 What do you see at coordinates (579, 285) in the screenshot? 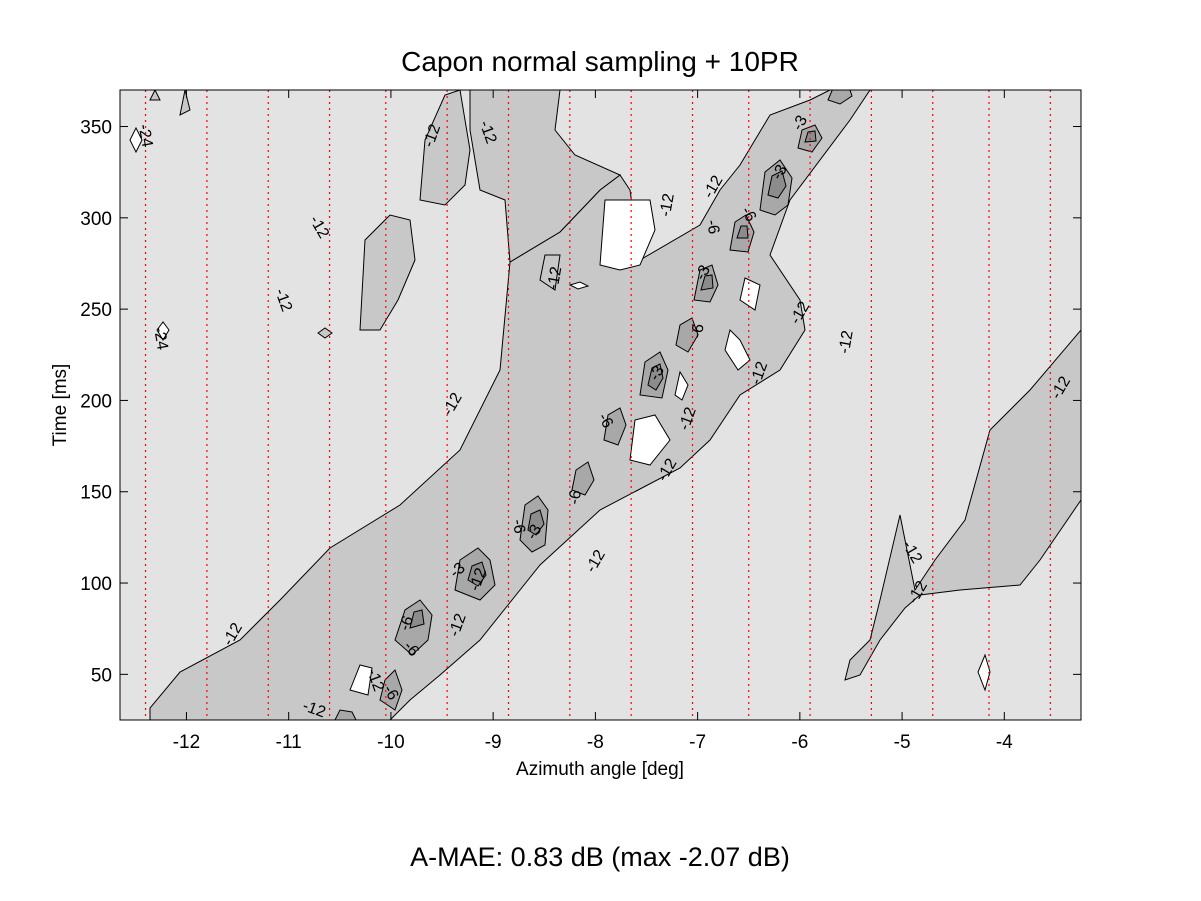
I see `hole-tiny` at bounding box center [579, 285].